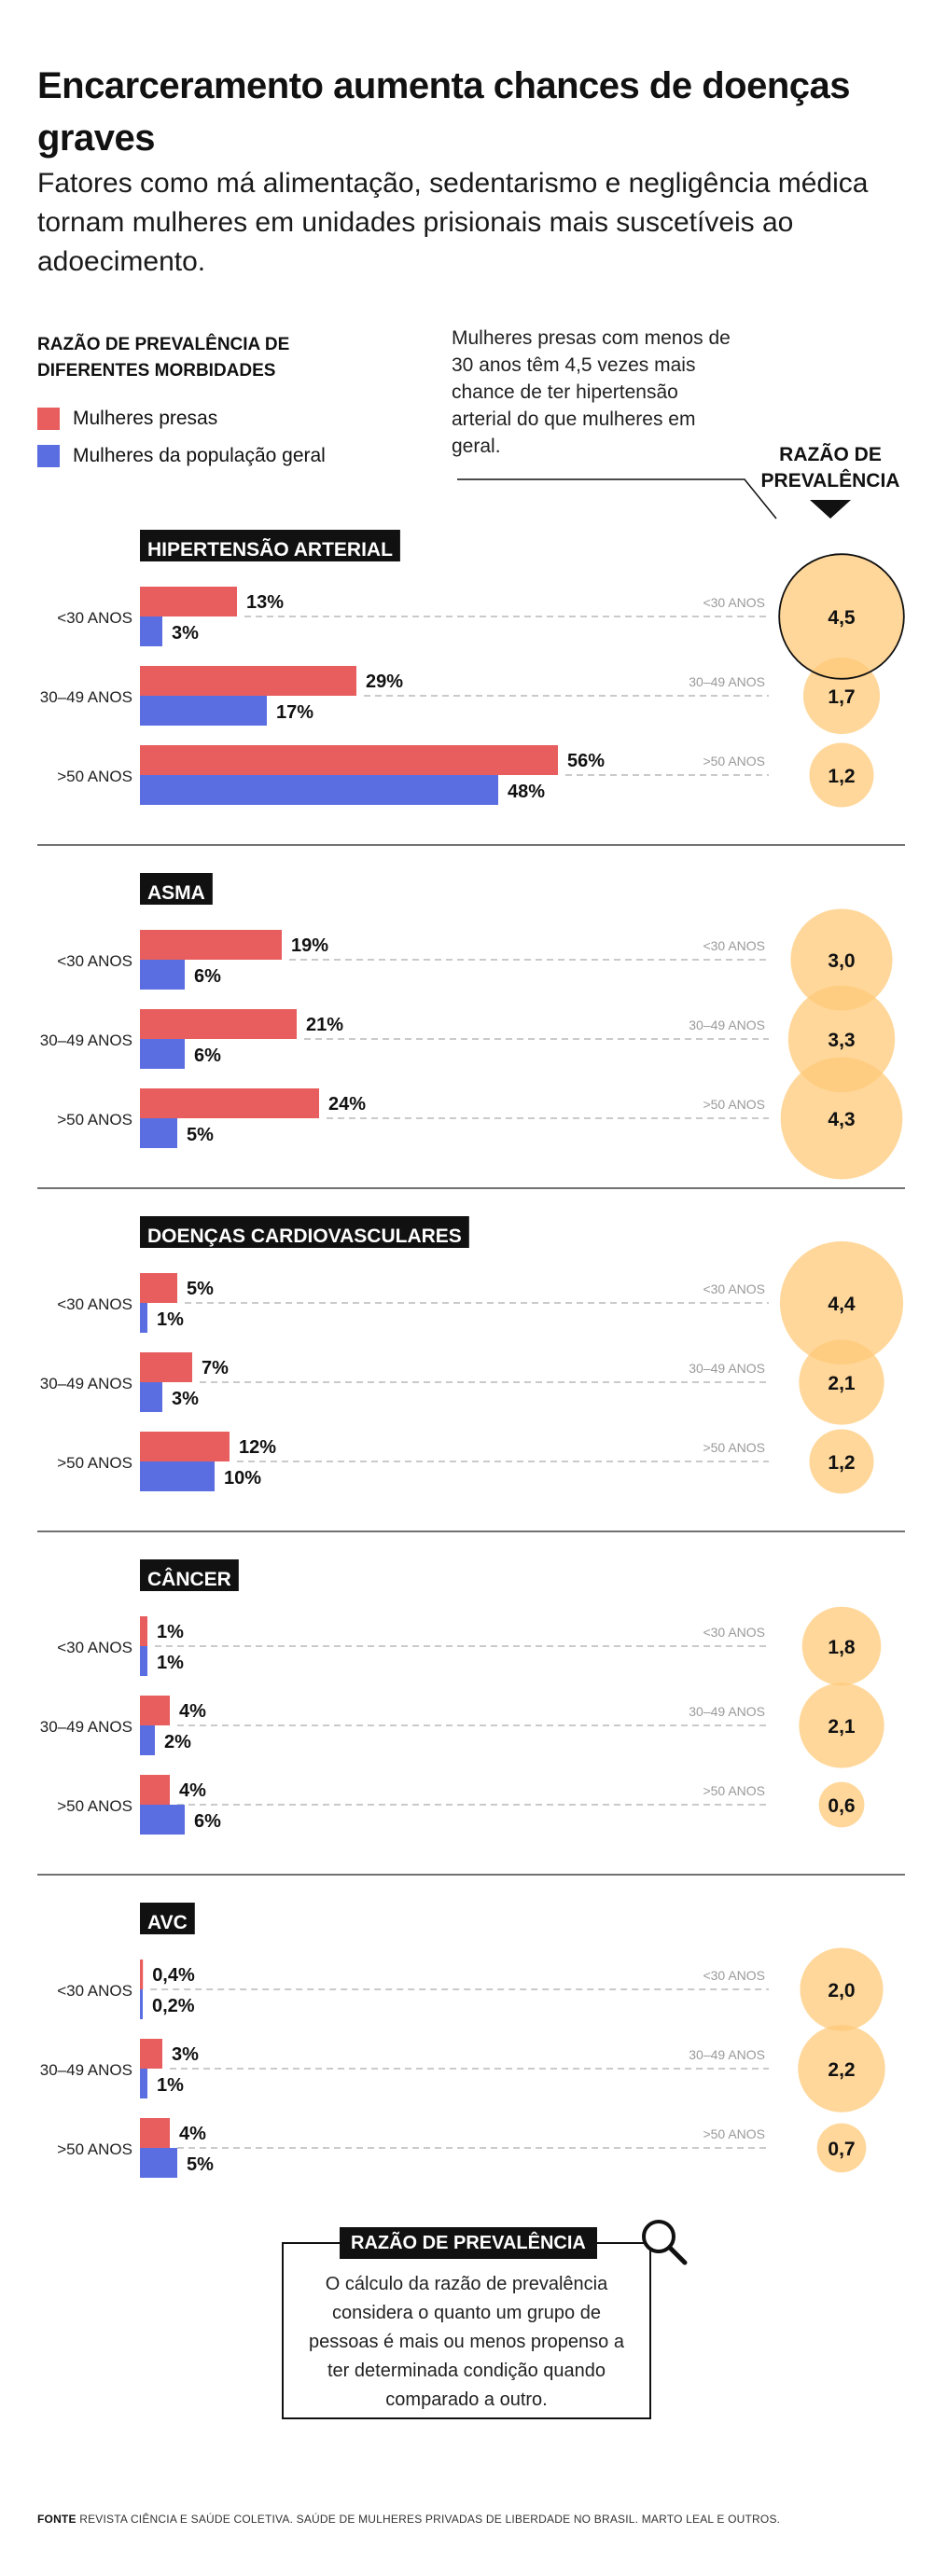  Describe the element at coordinates (841, 1119) in the screenshot. I see `ratio-label: 4,3` at that location.